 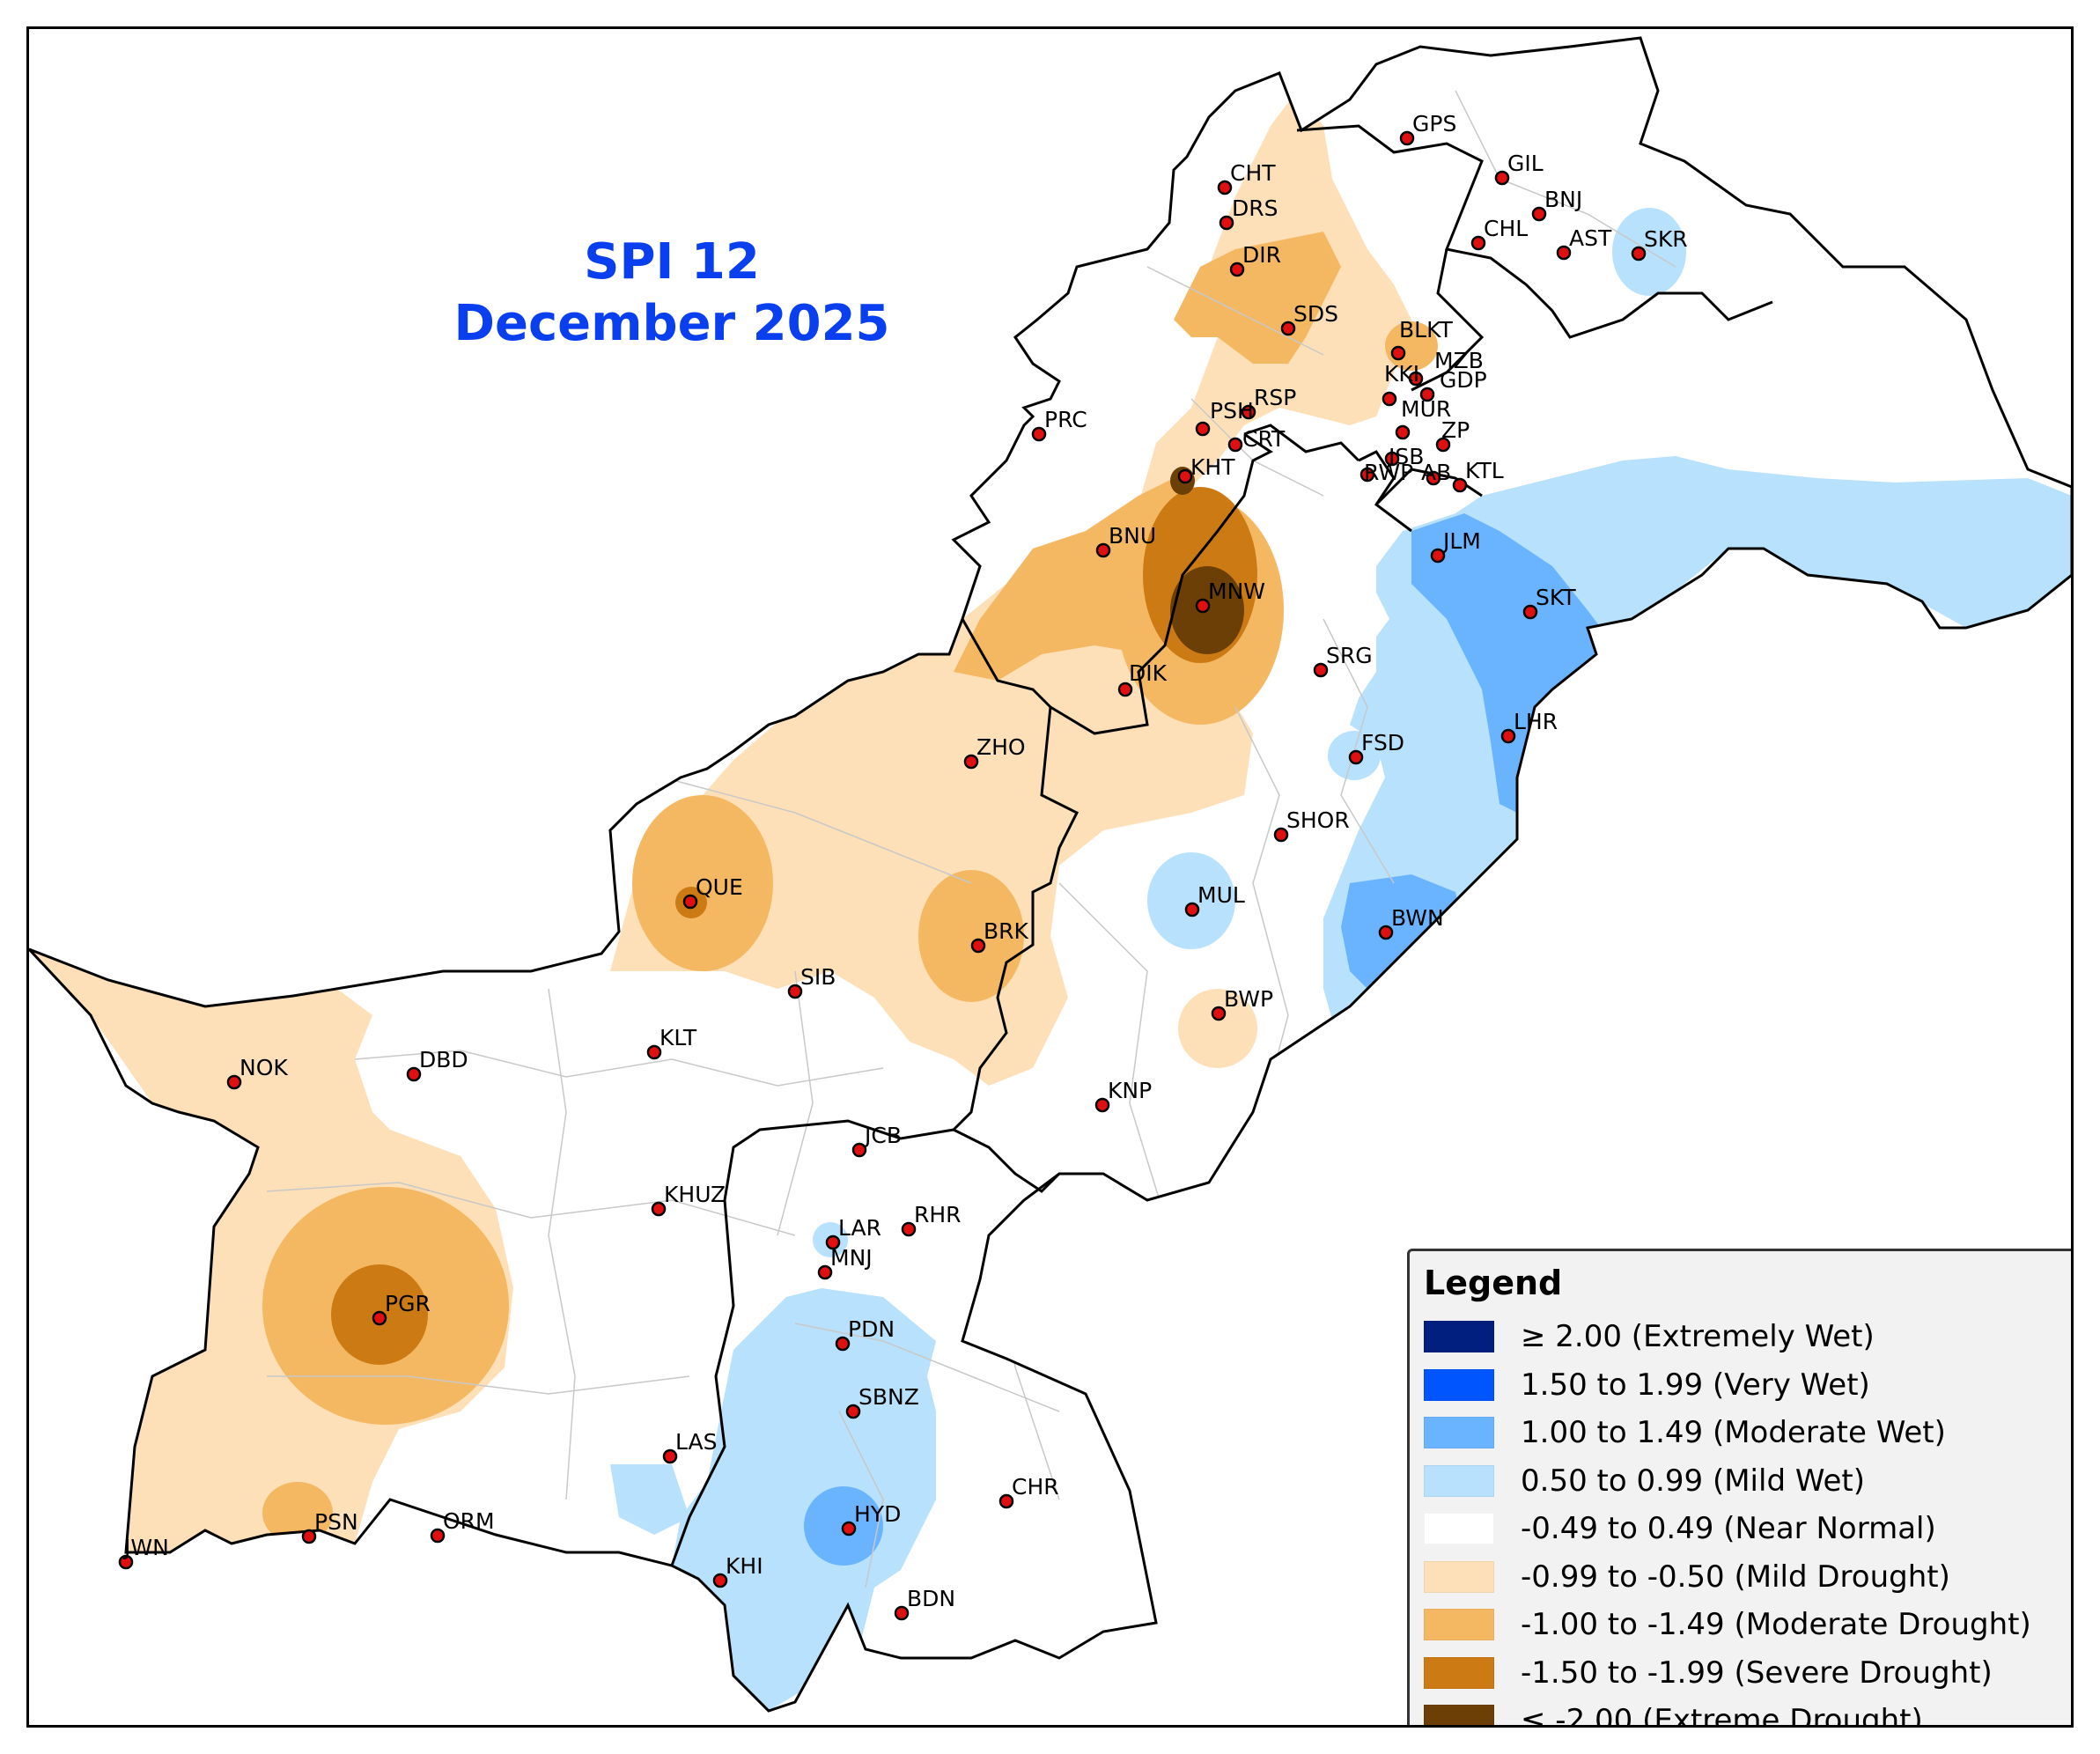 I want to click on station-marker-crt, so click(x=1235, y=445).